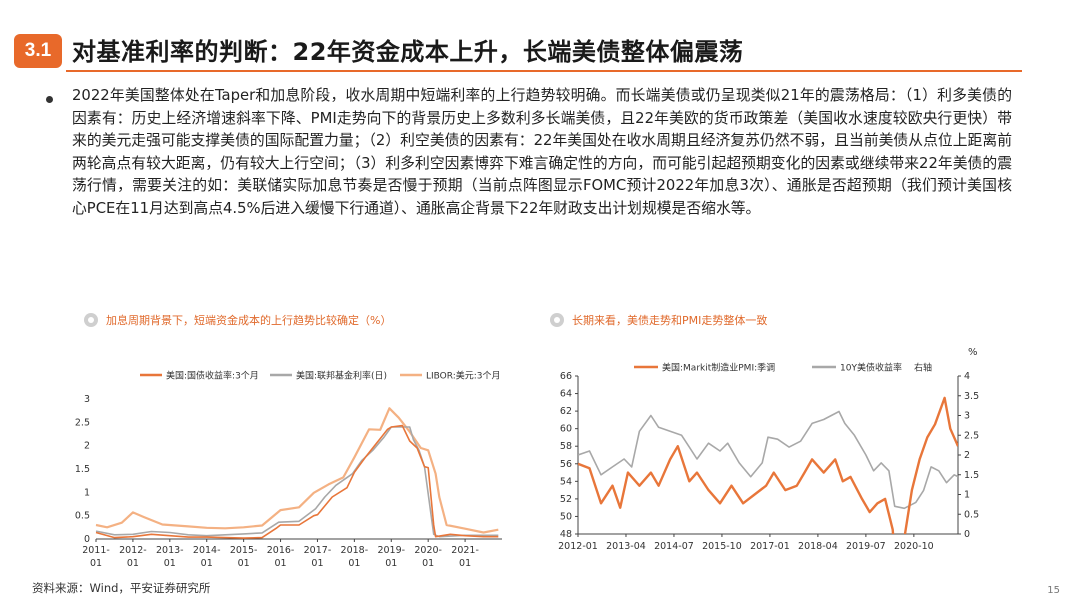  What do you see at coordinates (967, 376) in the screenshot?
I see `y-tick-label-right: 4` at bounding box center [967, 376].